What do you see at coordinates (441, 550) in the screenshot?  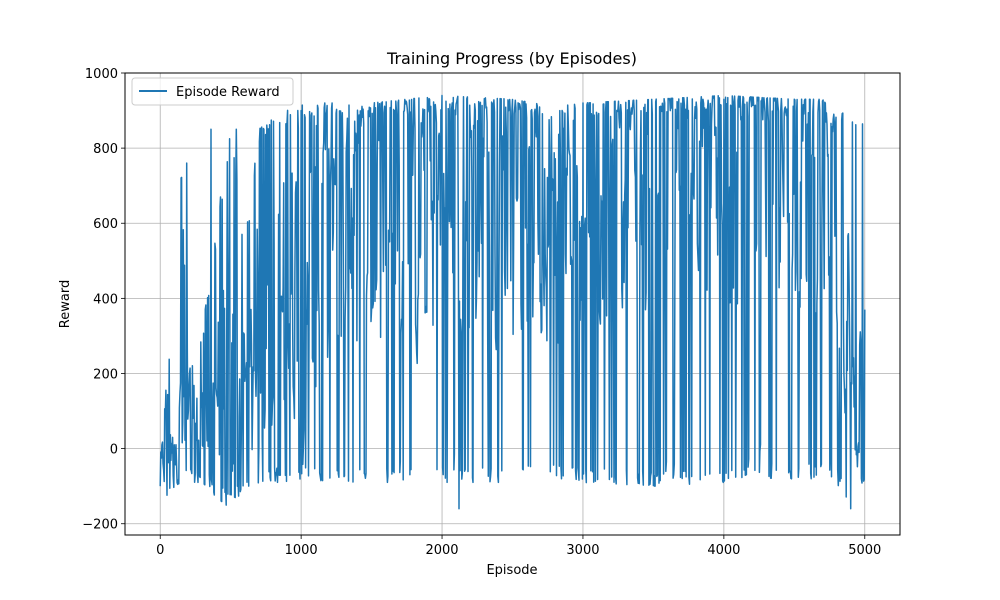 I see `x-tick-label: 2000` at bounding box center [441, 550].